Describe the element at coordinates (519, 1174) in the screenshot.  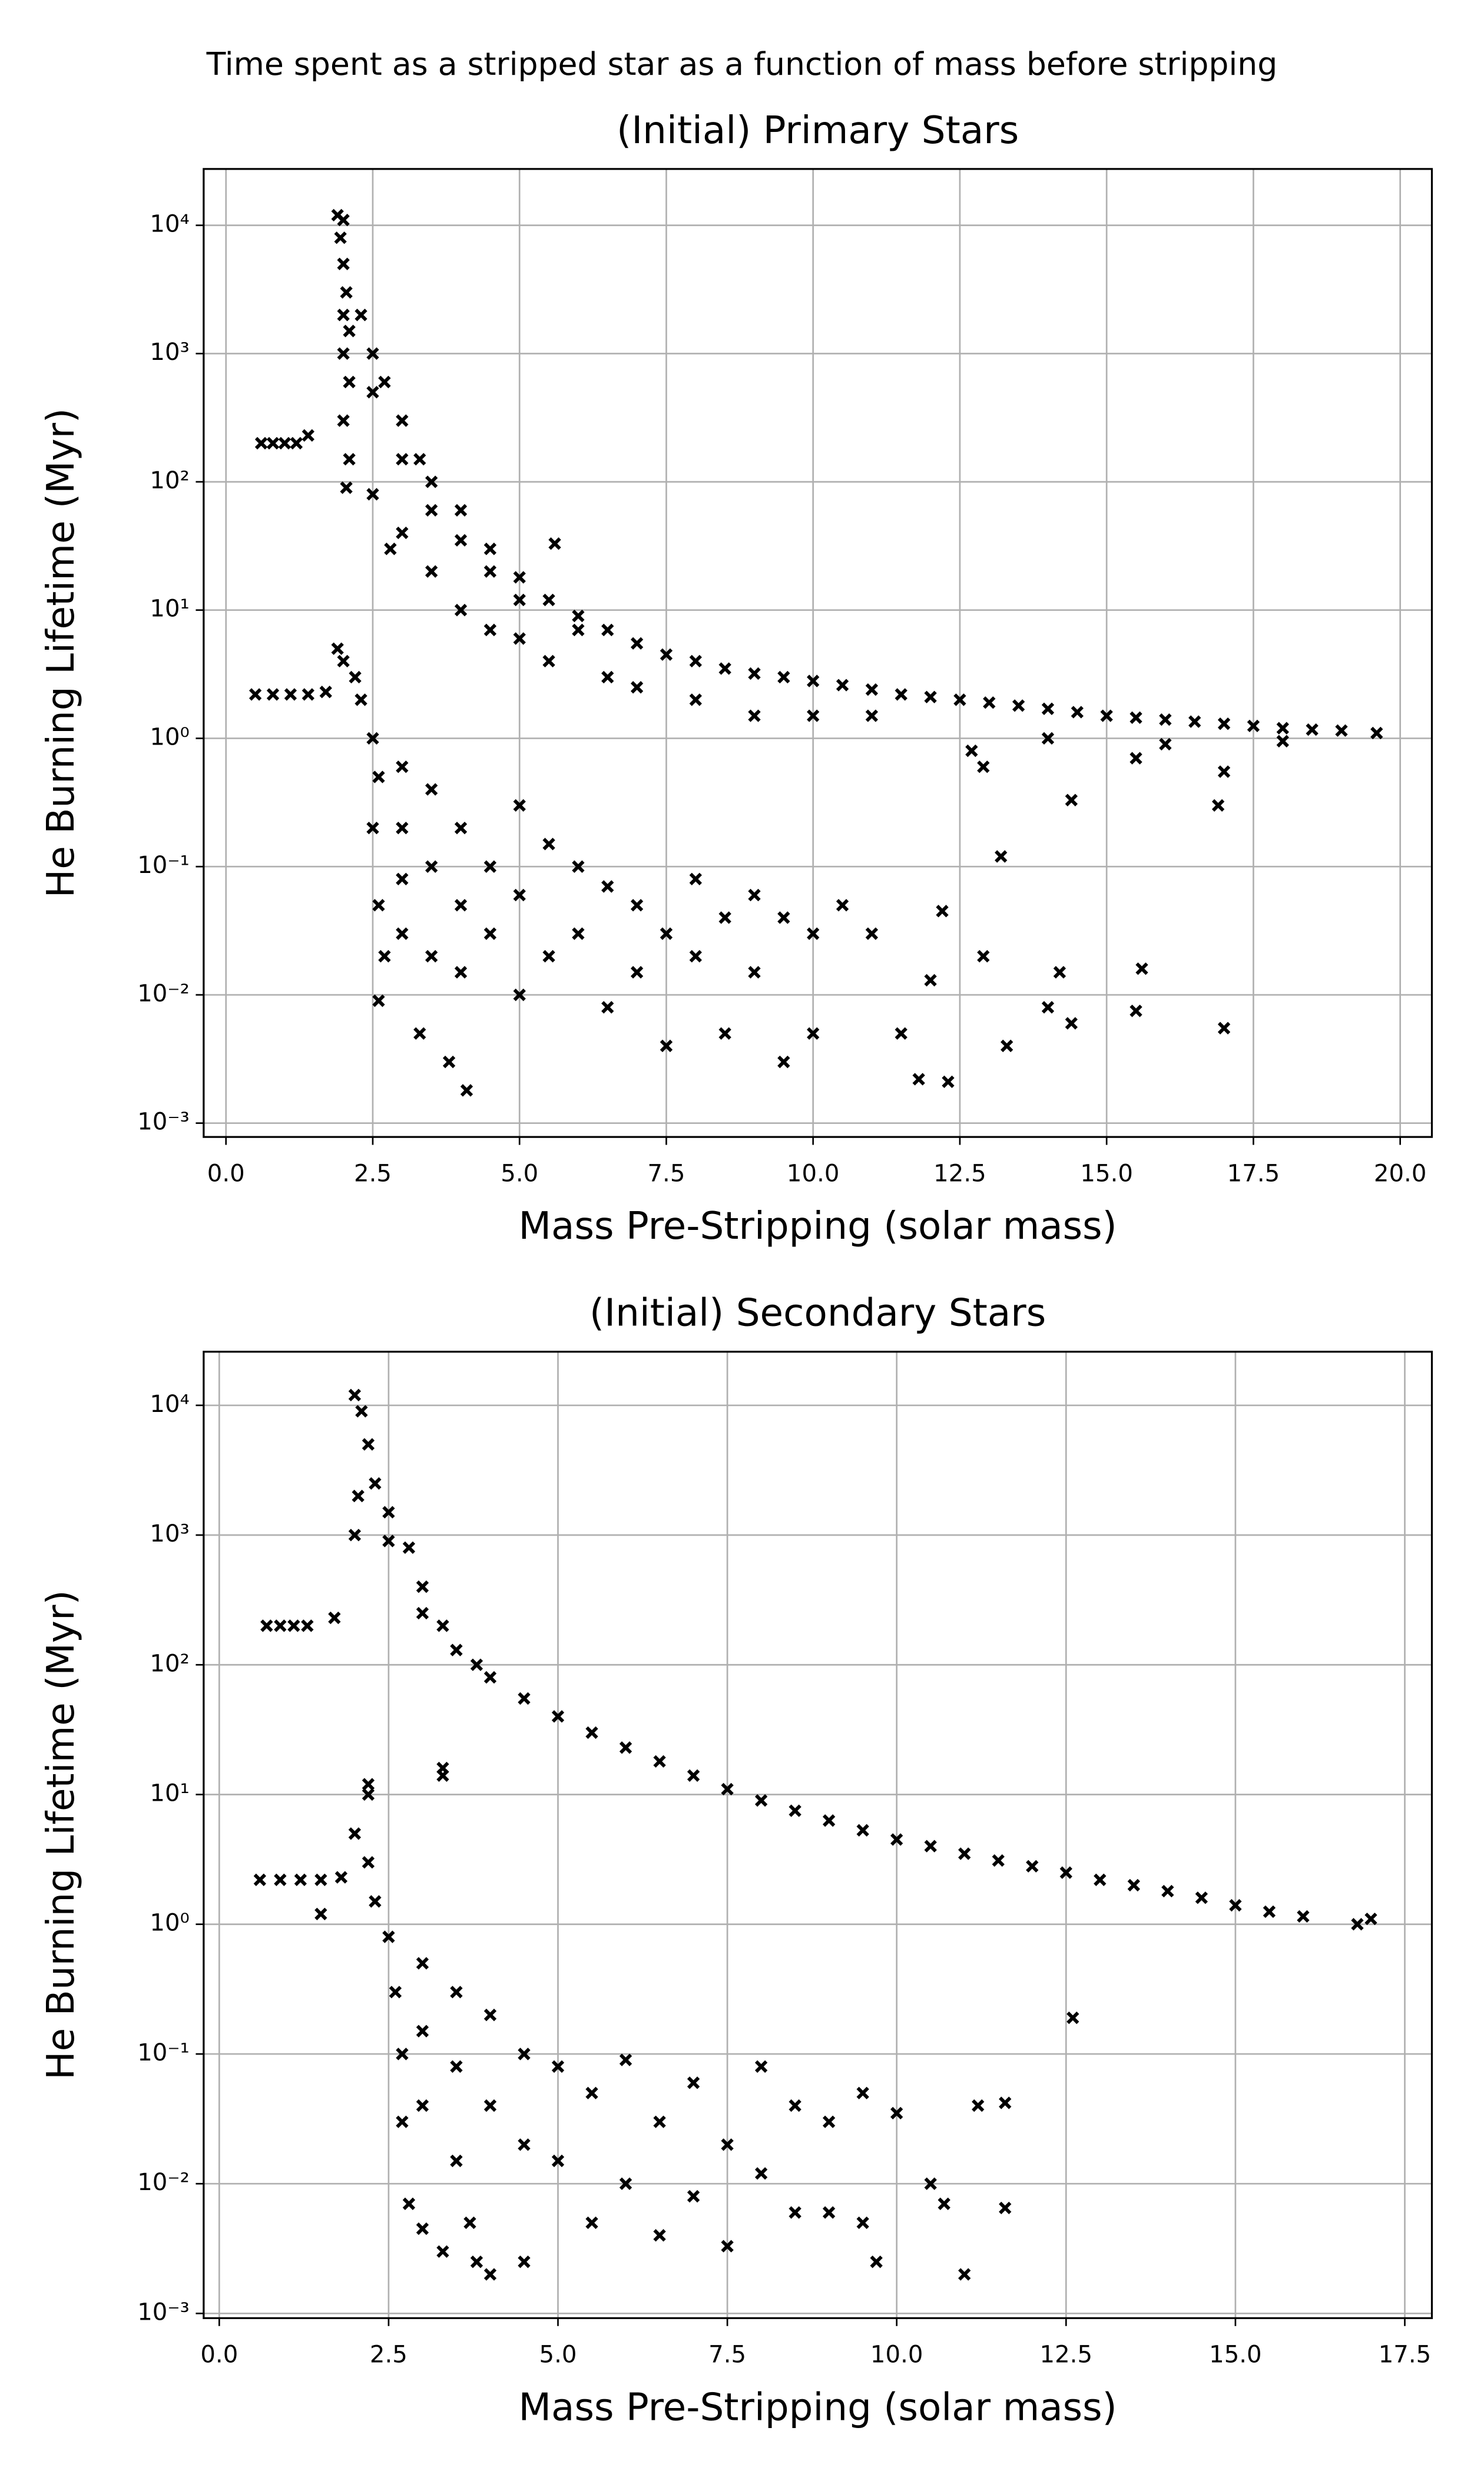
I see `x-tick-label: 5.0` at that location.